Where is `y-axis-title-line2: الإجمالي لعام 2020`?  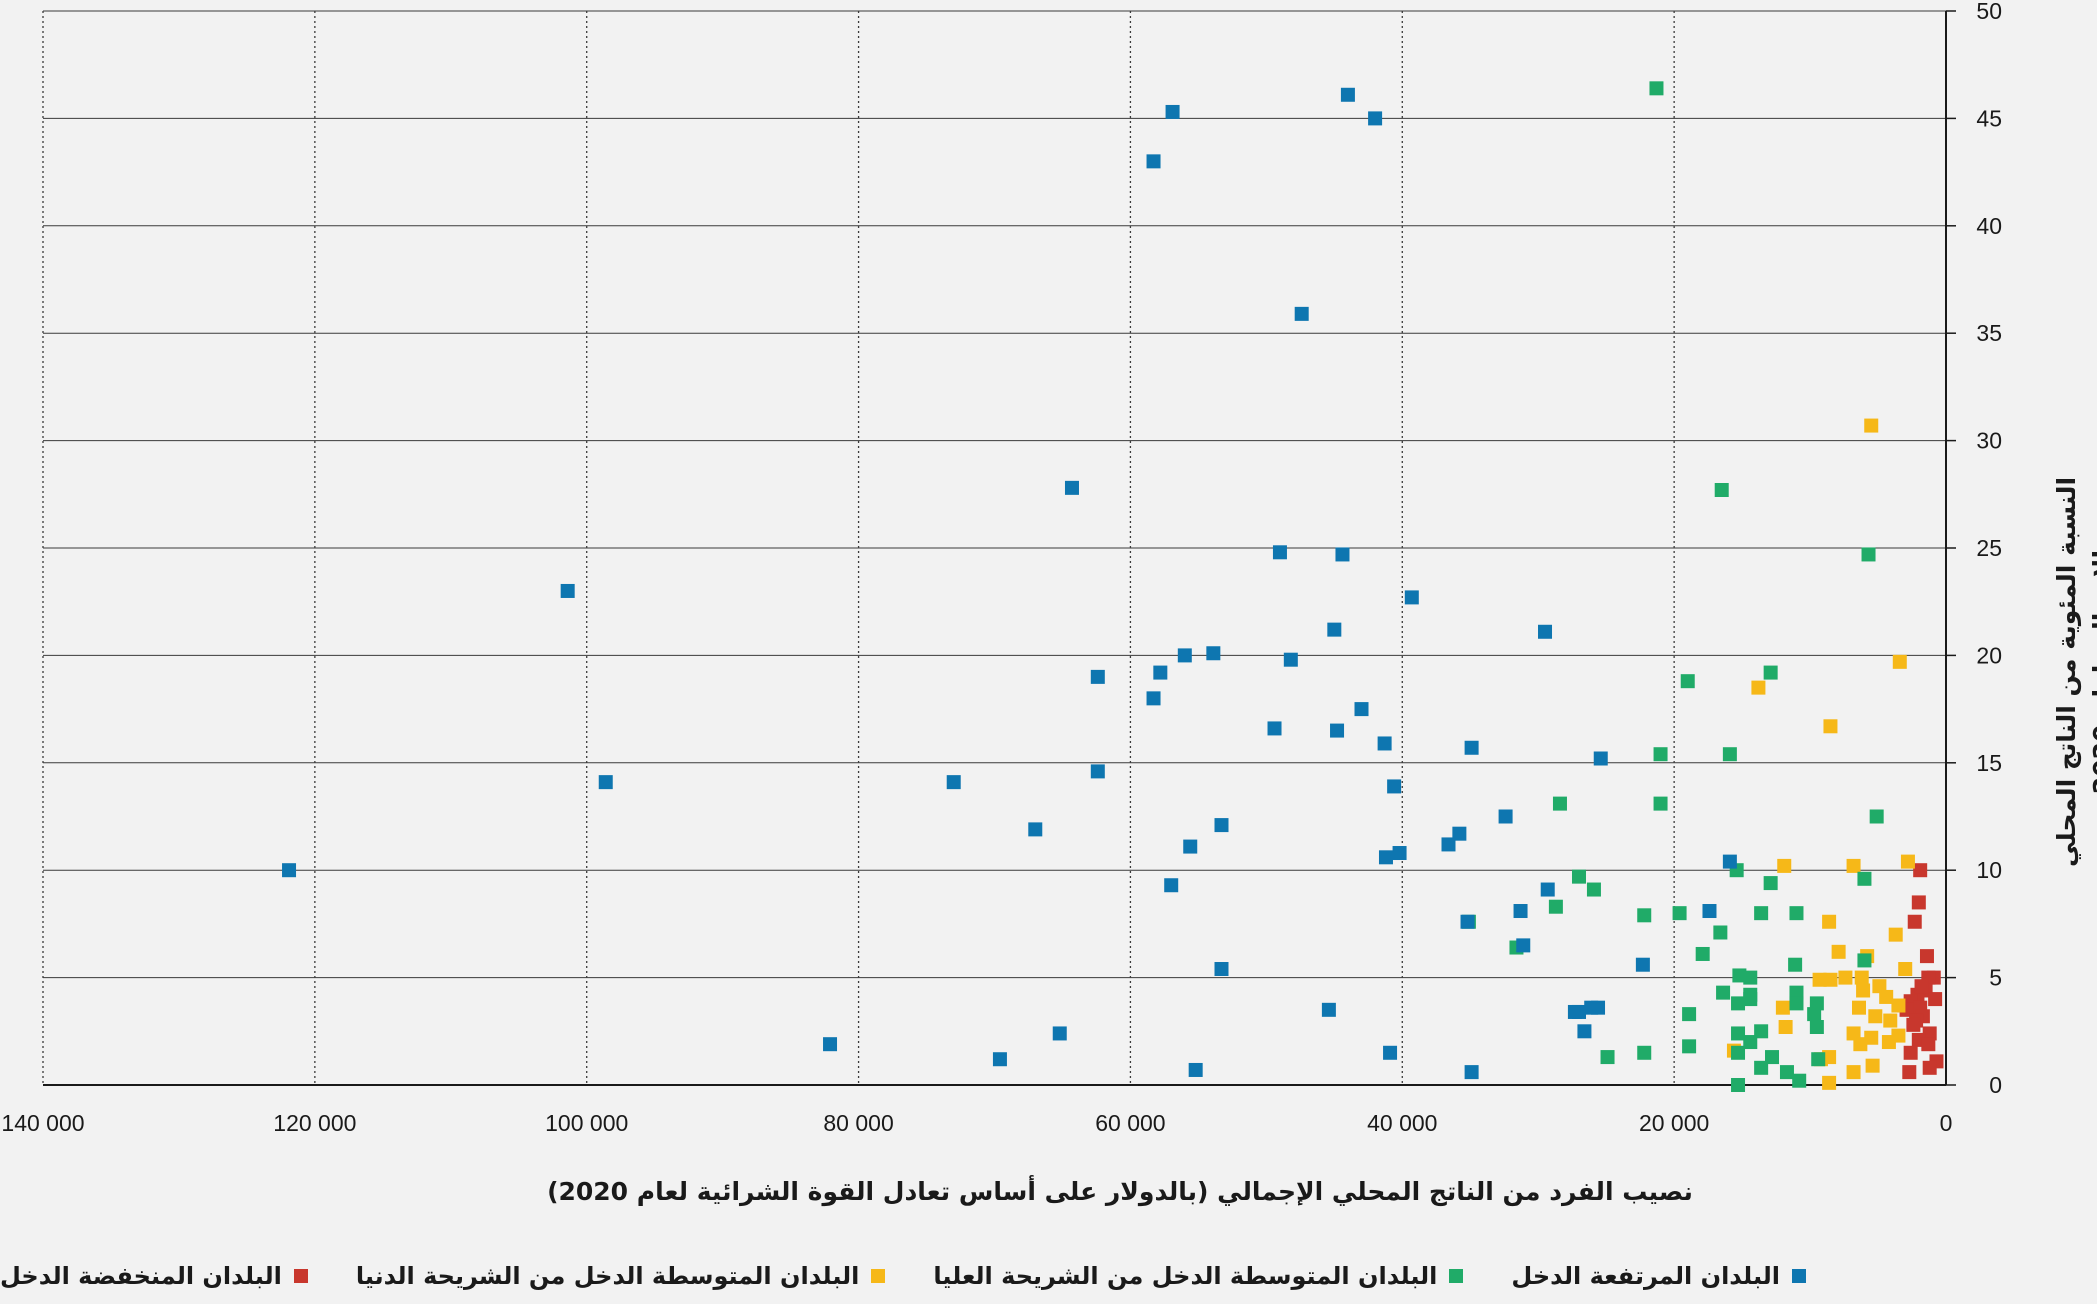 y-axis-title-line2: الإجمالي لعام 2020 is located at coordinates (2092, 672).